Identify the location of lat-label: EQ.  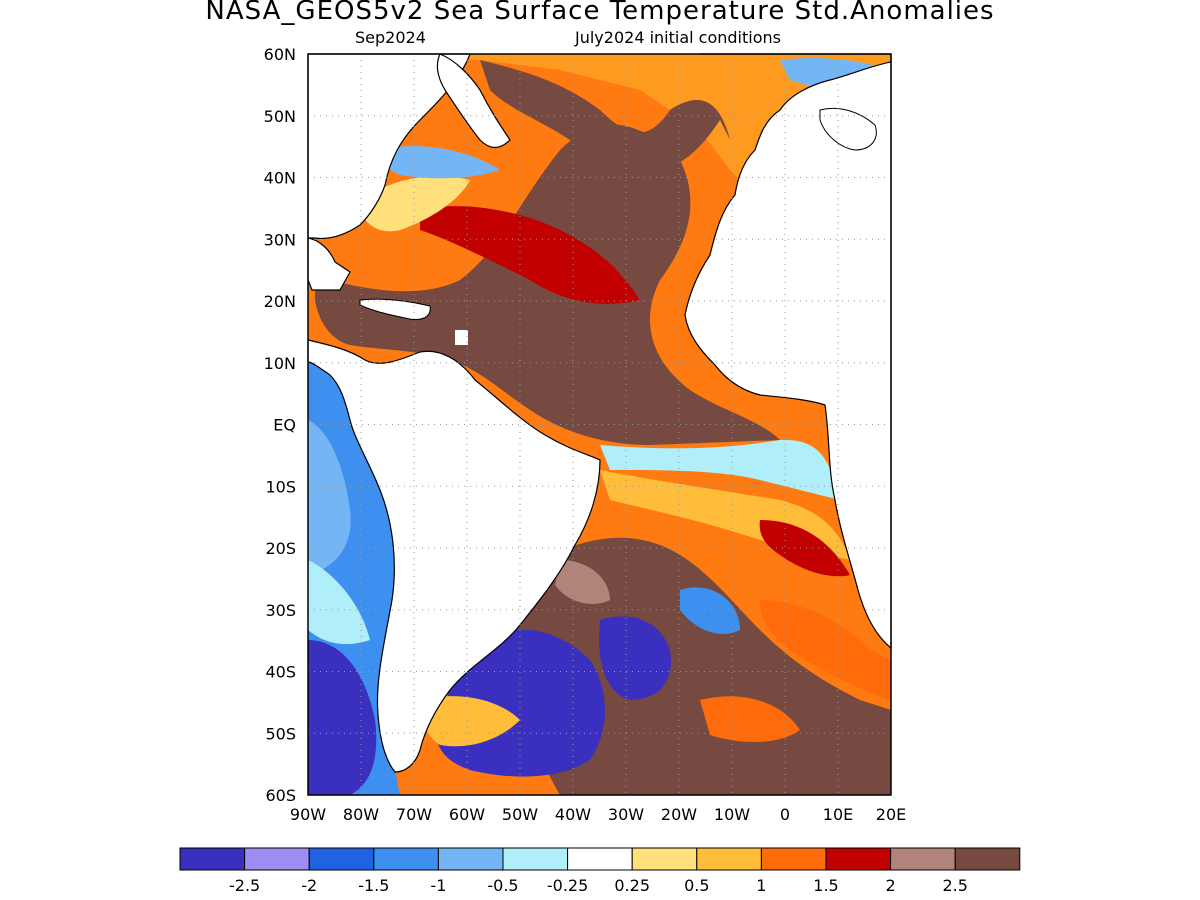
(284, 425).